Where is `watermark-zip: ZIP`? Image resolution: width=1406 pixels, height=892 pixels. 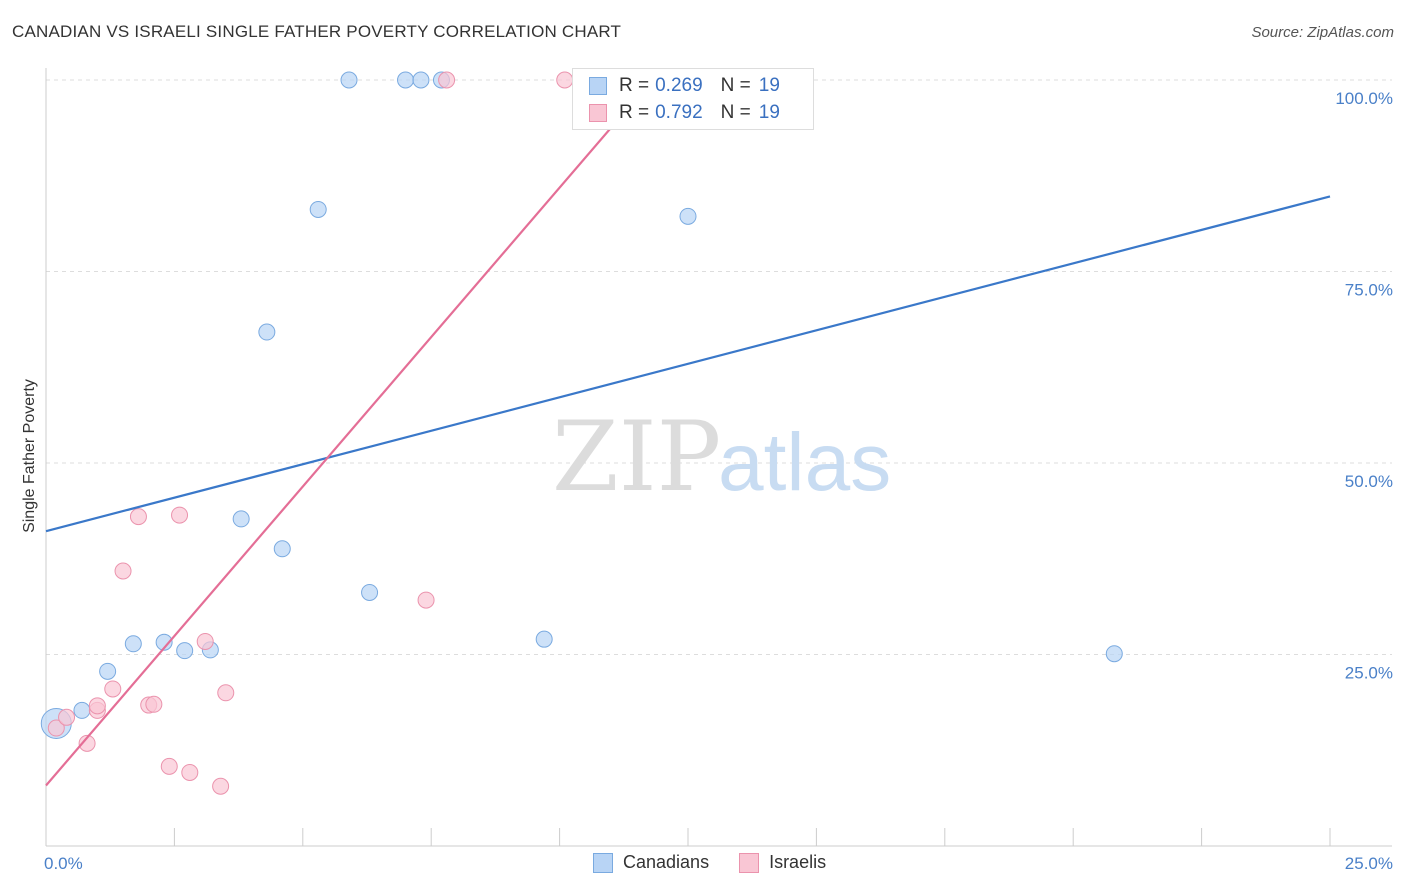 watermark-zip: ZIP is located at coordinates (636, 457).